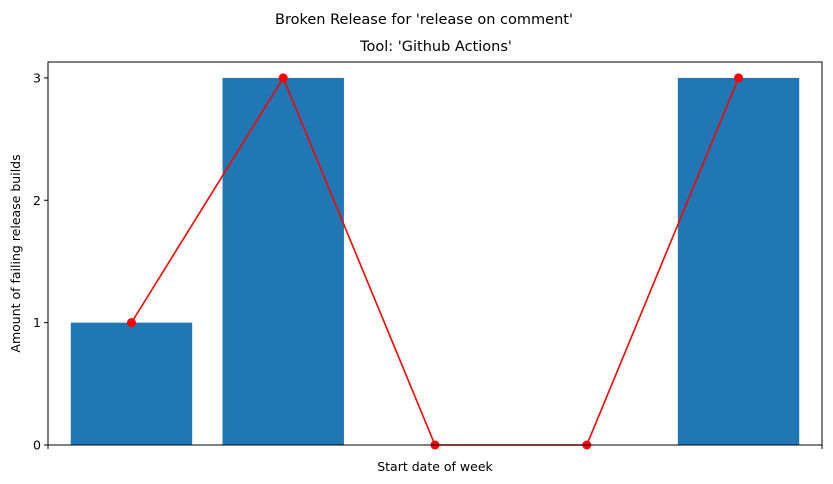 The height and width of the screenshot is (484, 833). Describe the element at coordinates (37, 445) in the screenshot. I see `y-tick-label-0: 0` at that location.